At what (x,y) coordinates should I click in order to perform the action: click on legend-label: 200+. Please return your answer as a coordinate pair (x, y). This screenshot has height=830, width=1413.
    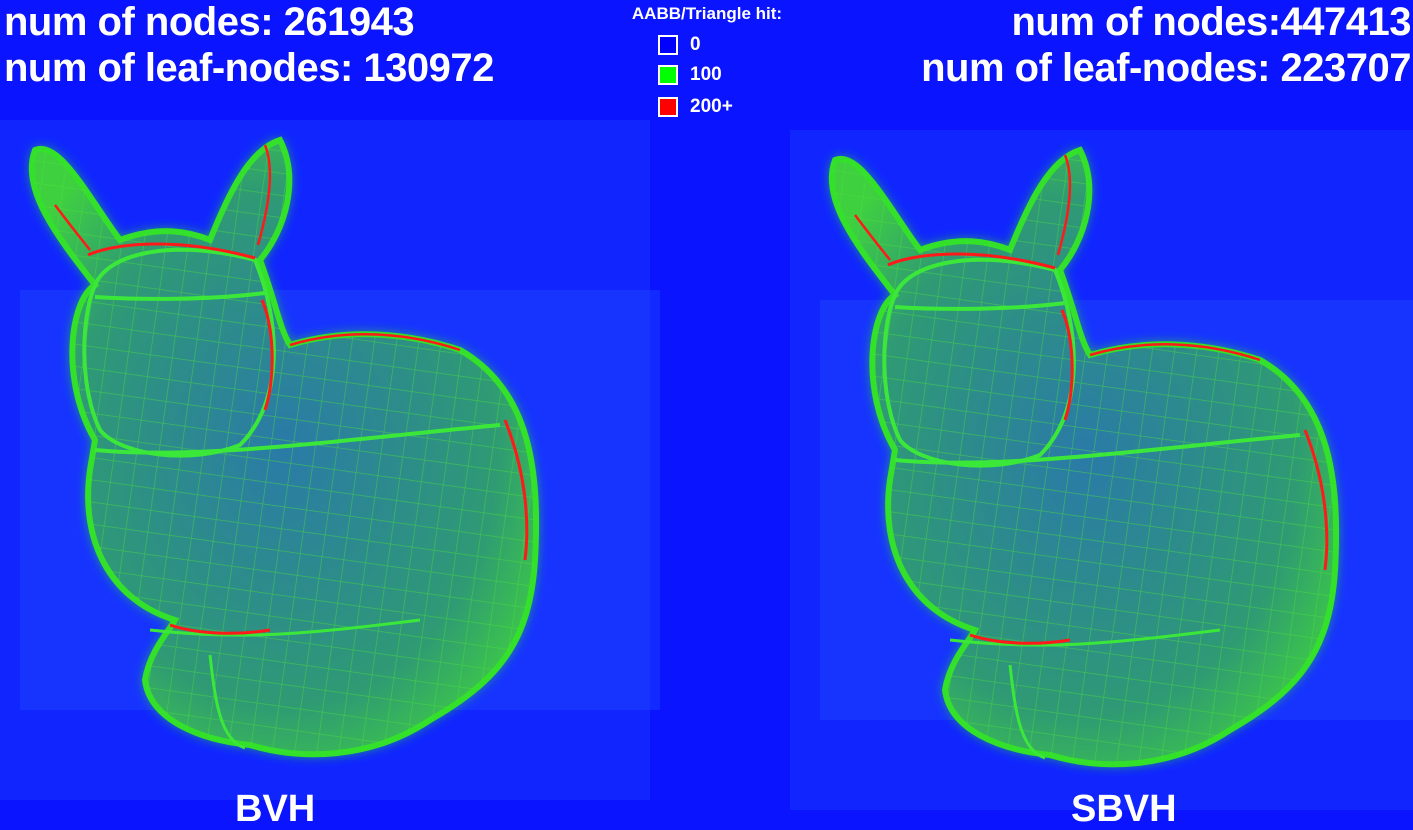
    Looking at the image, I should click on (711, 106).